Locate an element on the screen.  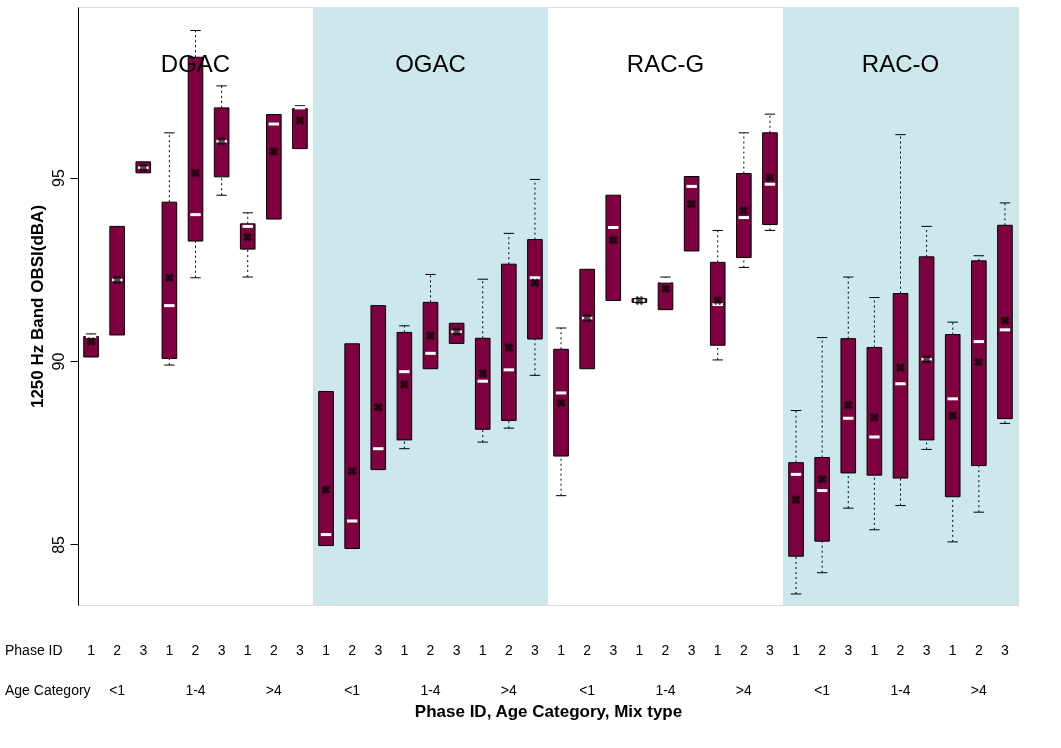
y-tick-label: 85 is located at coordinates (58, 544).